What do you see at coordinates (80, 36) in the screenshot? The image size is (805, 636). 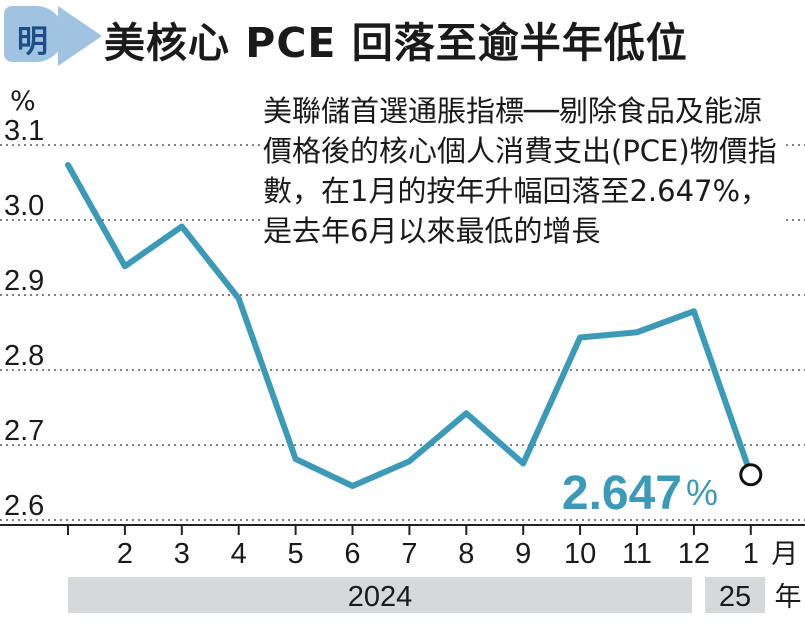 I see `badge-arrow-icon` at bounding box center [80, 36].